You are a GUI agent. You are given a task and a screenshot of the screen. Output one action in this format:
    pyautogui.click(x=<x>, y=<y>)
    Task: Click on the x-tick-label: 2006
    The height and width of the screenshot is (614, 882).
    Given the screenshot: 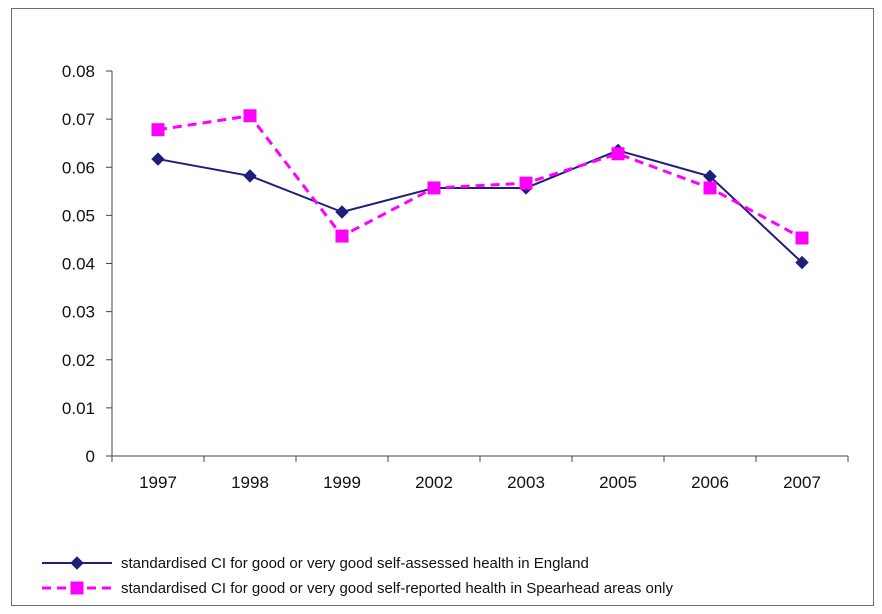 What is the action you would take?
    pyautogui.click(x=710, y=482)
    